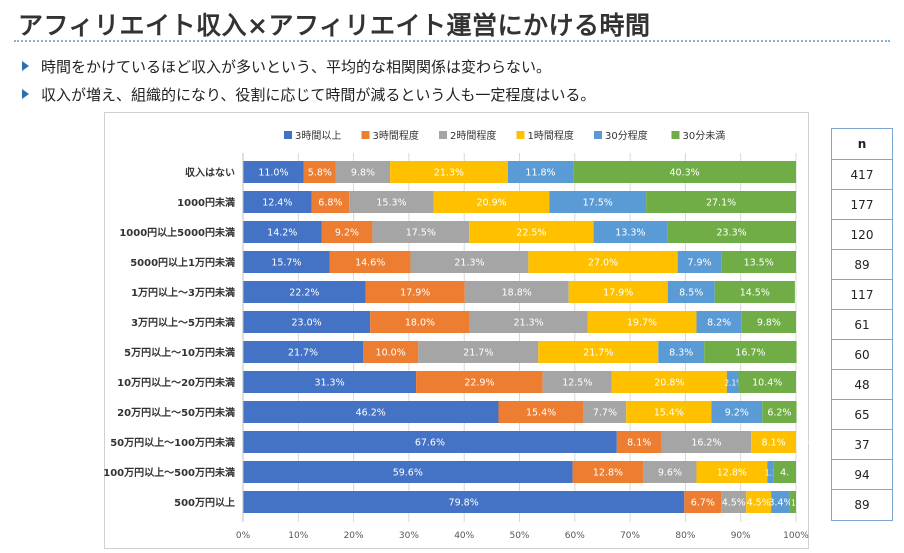  I want to click on data-label: 12.4%, so click(277, 203).